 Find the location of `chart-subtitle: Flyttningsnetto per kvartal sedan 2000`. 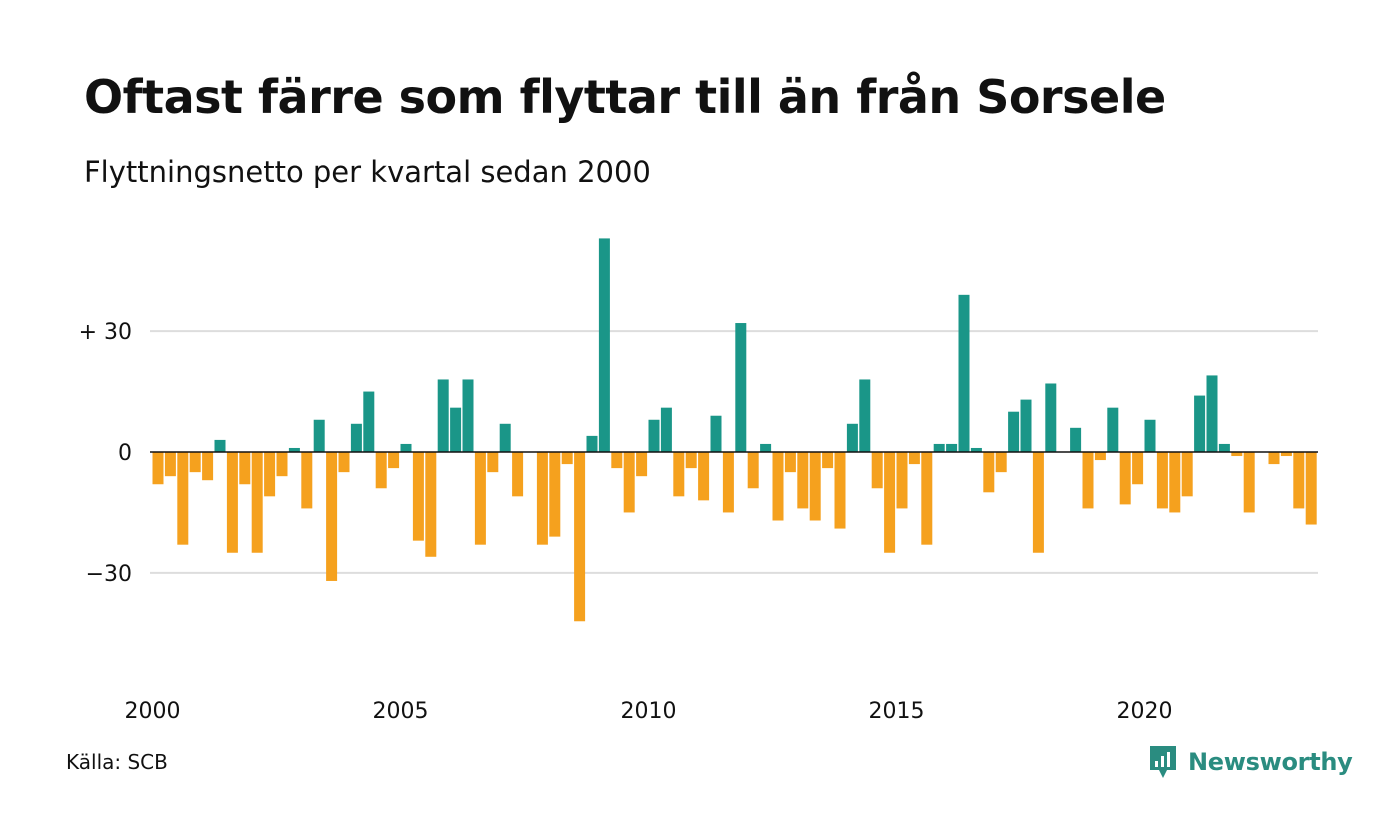

chart-subtitle: Flyttningsnetto per kvartal sedan 2000 is located at coordinates (367, 172).